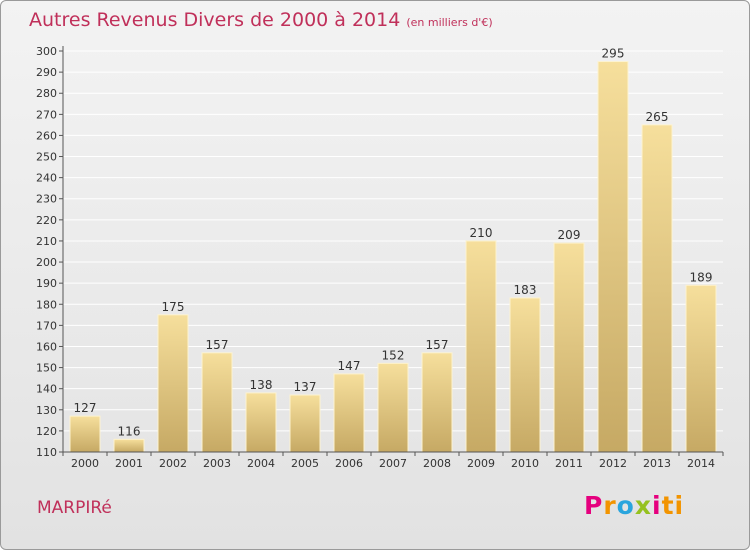 Image resolution: width=750 pixels, height=550 pixels. I want to click on y-tick-label: 250, so click(46, 157).